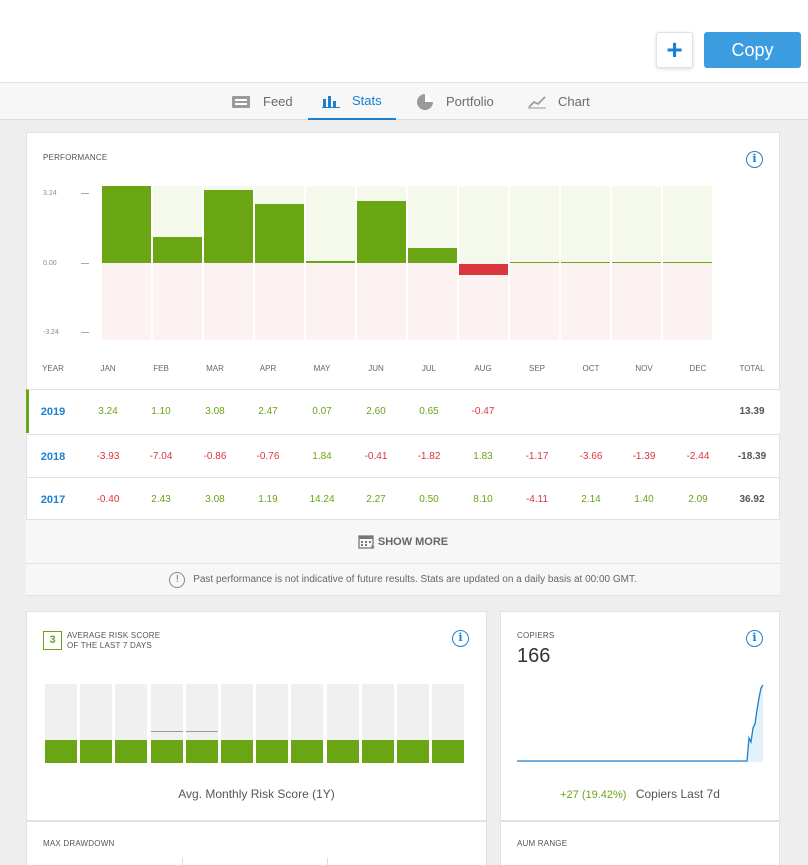 The height and width of the screenshot is (865, 808). What do you see at coordinates (483, 411) in the screenshot?
I see `row-value-aug: -0.47` at bounding box center [483, 411].